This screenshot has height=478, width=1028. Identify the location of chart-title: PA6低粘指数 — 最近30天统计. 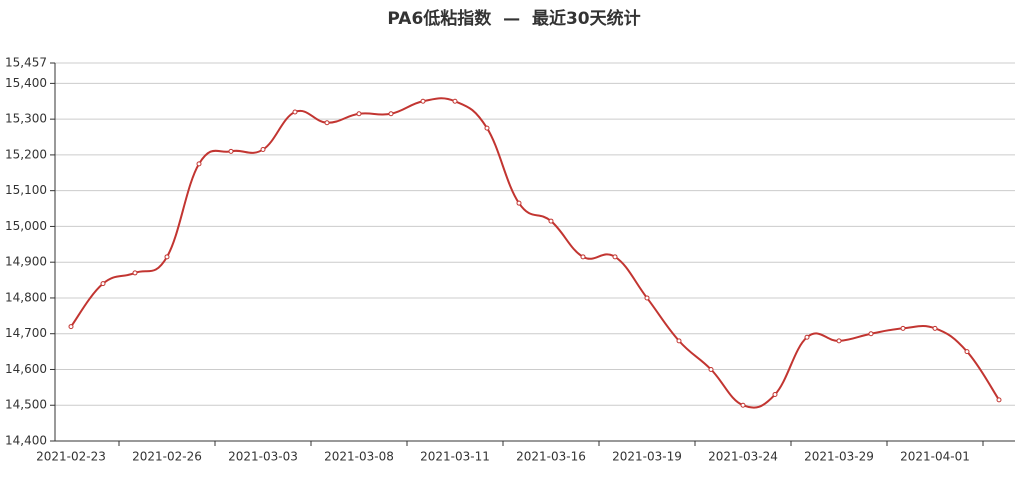
(513, 18).